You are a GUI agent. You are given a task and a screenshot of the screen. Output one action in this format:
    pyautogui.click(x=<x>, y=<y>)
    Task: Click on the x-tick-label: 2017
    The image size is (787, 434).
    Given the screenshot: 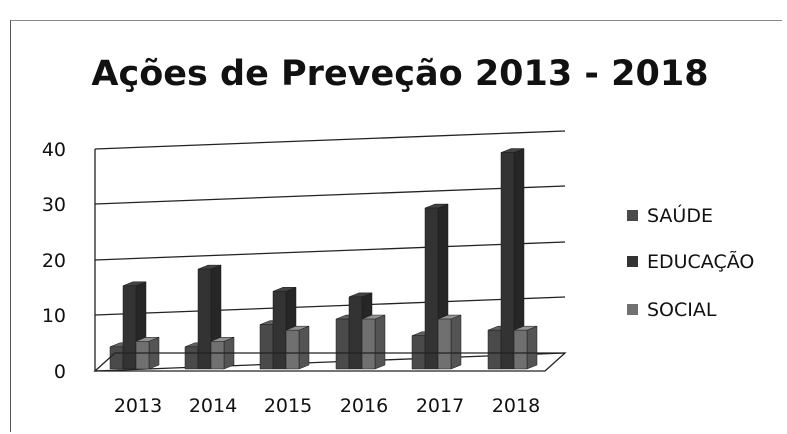 What is the action you would take?
    pyautogui.click(x=440, y=406)
    